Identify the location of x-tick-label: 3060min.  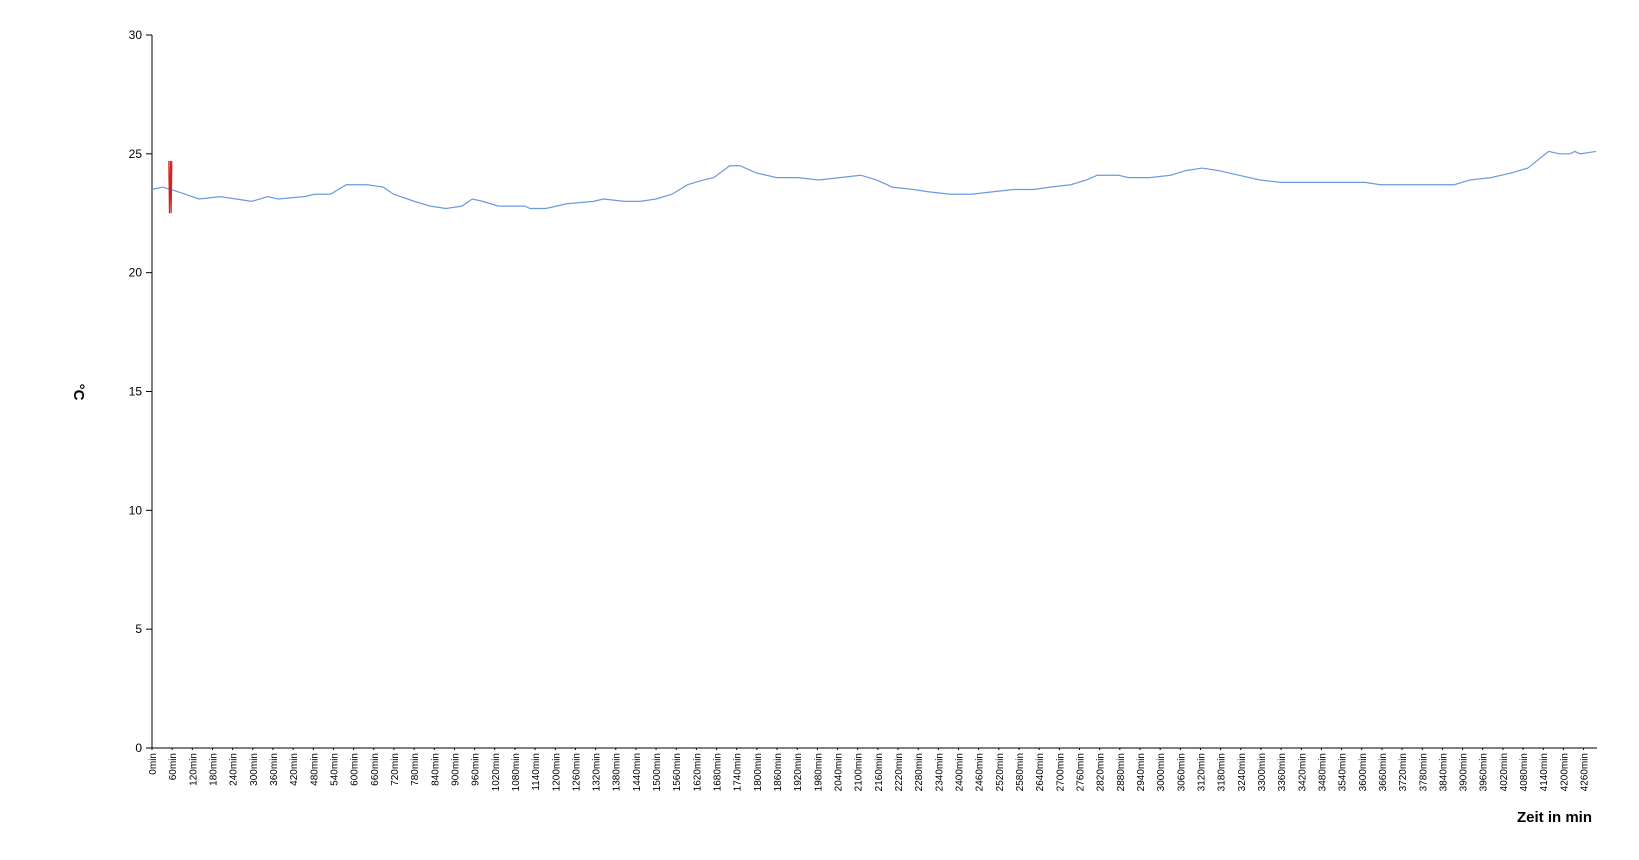
(1181, 772).